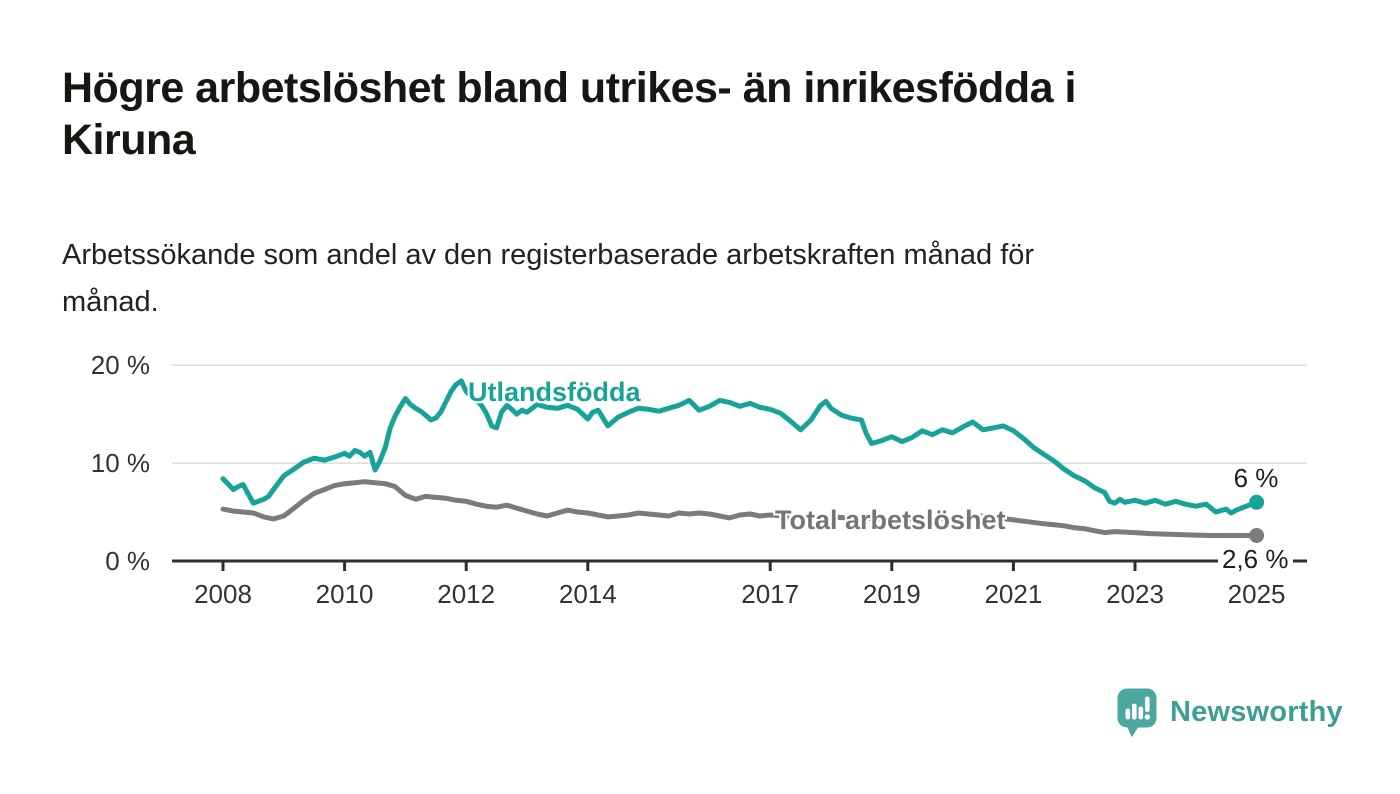 The height and width of the screenshot is (794, 1400). I want to click on x-tick-label-2025: 2025, so click(1257, 594).